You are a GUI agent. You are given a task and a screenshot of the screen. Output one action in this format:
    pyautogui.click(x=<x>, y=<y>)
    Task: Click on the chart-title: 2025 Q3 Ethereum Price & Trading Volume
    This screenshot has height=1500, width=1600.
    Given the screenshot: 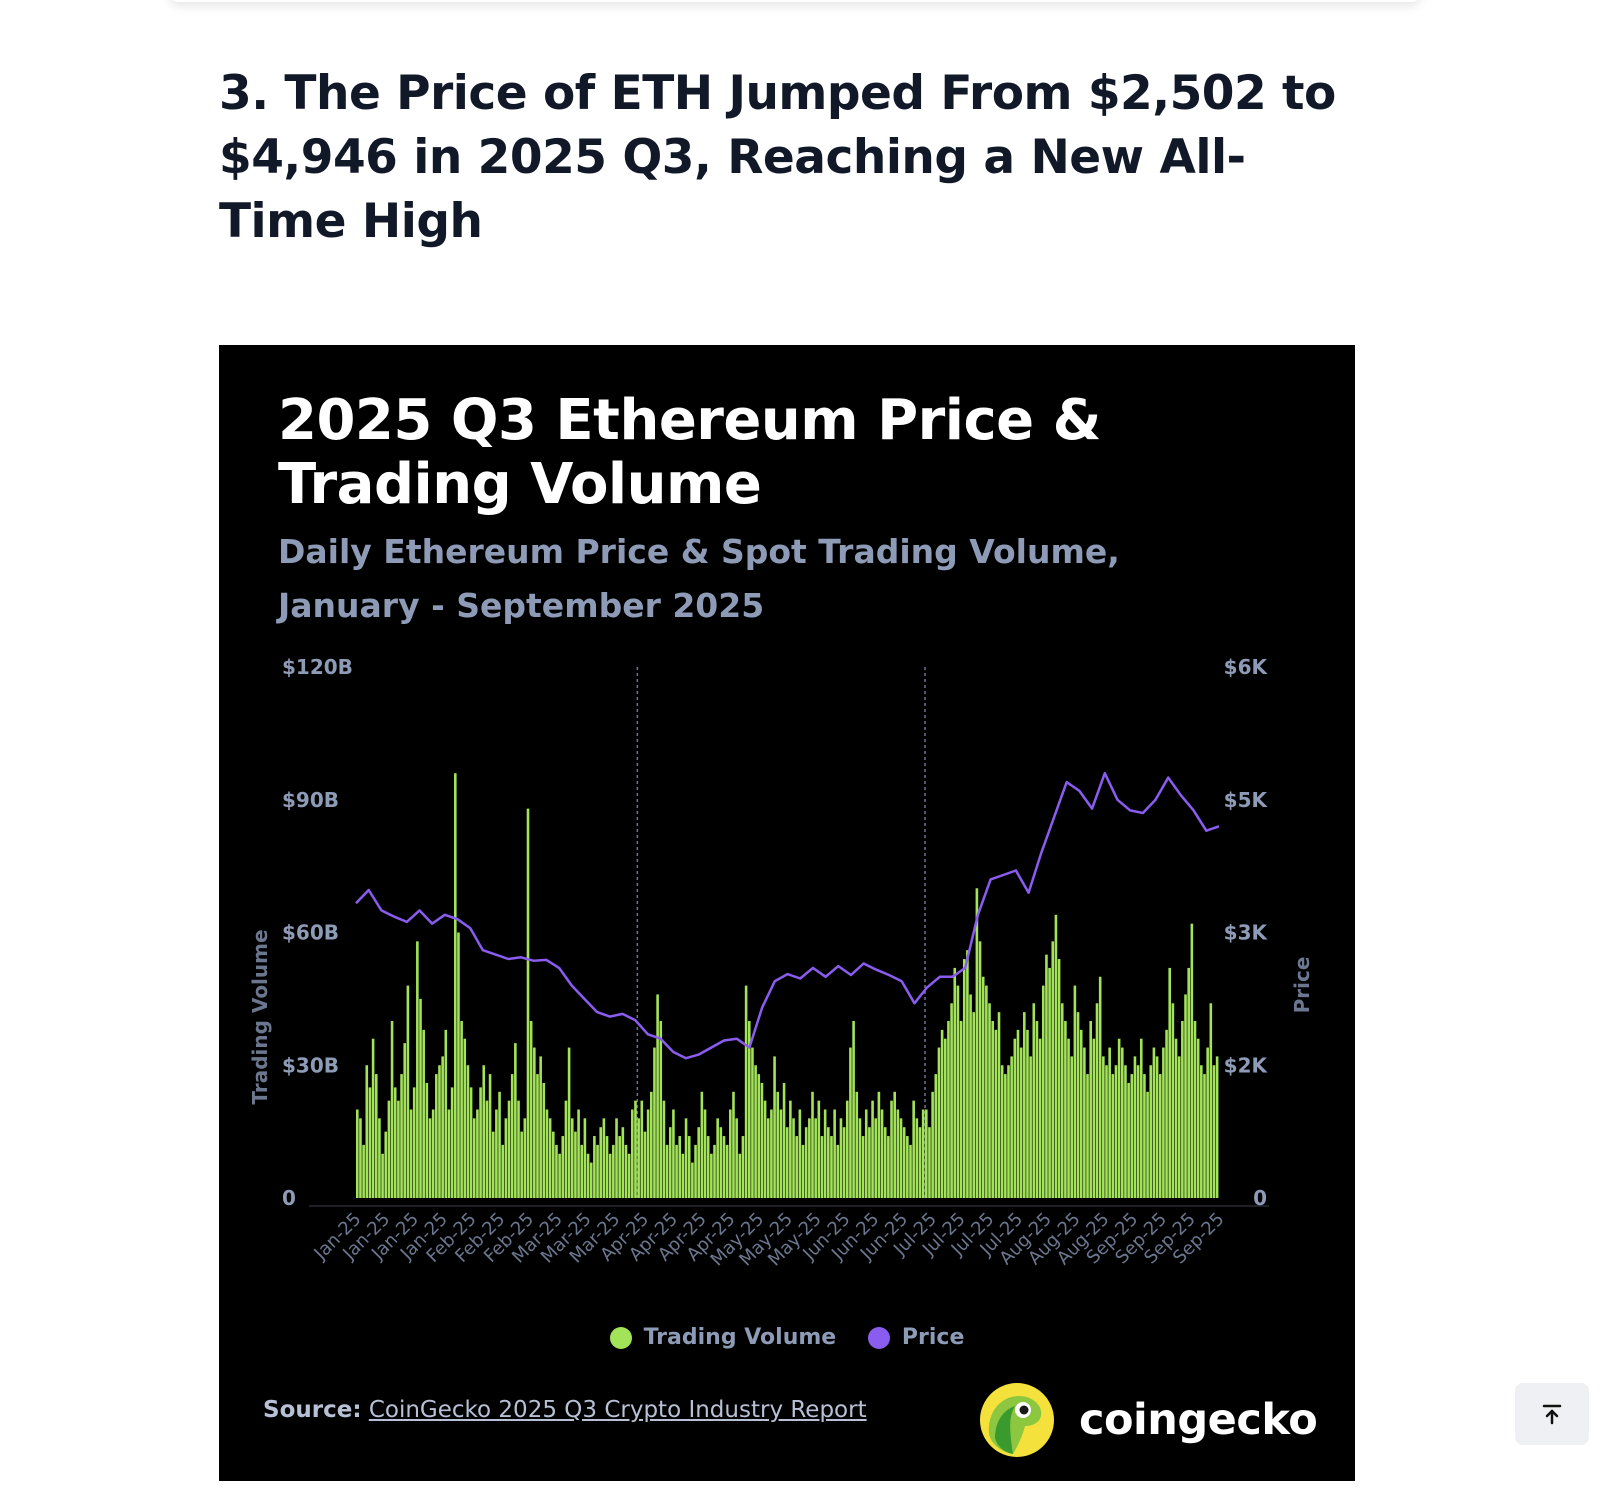 What is the action you would take?
    pyautogui.click(x=689, y=452)
    